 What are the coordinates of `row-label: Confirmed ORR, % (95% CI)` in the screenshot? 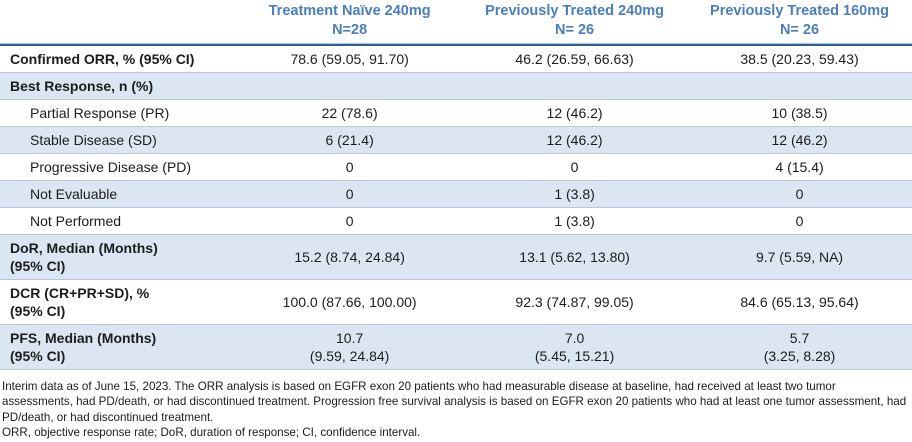 It's located at (119, 59).